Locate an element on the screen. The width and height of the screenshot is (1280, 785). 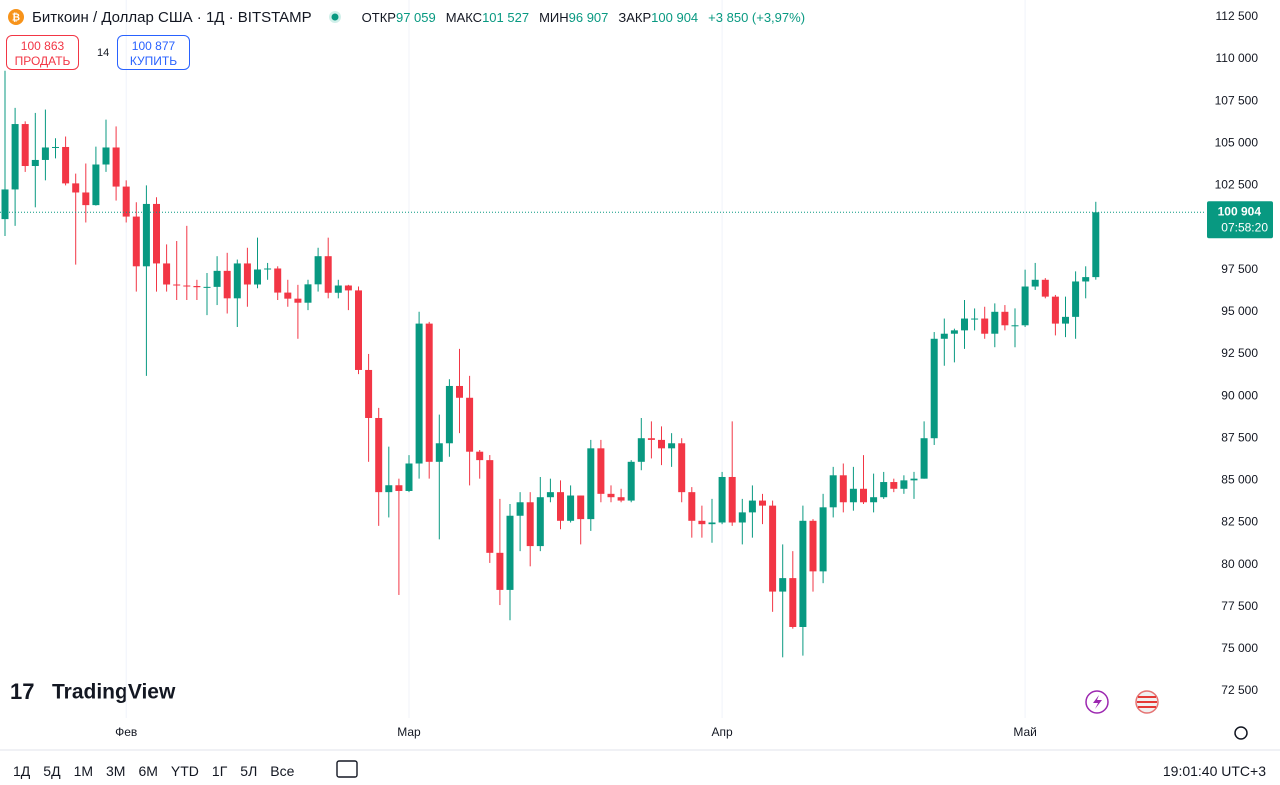
stat-value: 96 907 is located at coordinates (588, 17).